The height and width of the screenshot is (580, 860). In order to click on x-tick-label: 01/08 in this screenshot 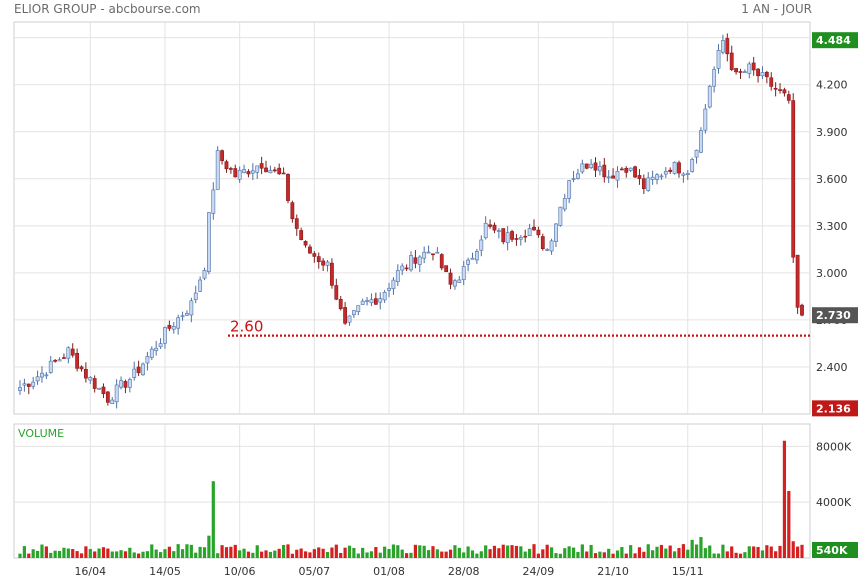, I will do `click(389, 571)`.